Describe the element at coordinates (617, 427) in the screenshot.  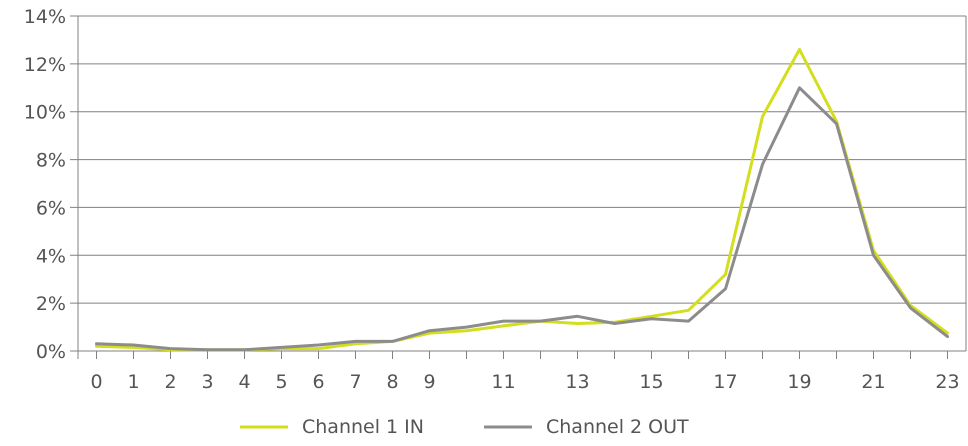
I see `legend-label-2: Channel 2 OUT` at that location.